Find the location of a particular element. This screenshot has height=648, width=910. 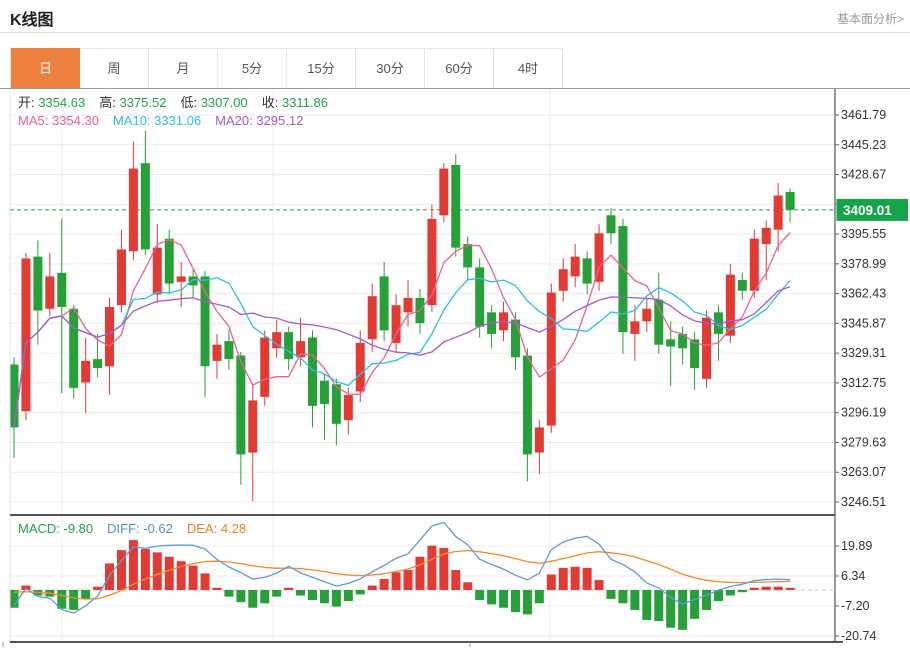

dea-line is located at coordinates (402, 574).